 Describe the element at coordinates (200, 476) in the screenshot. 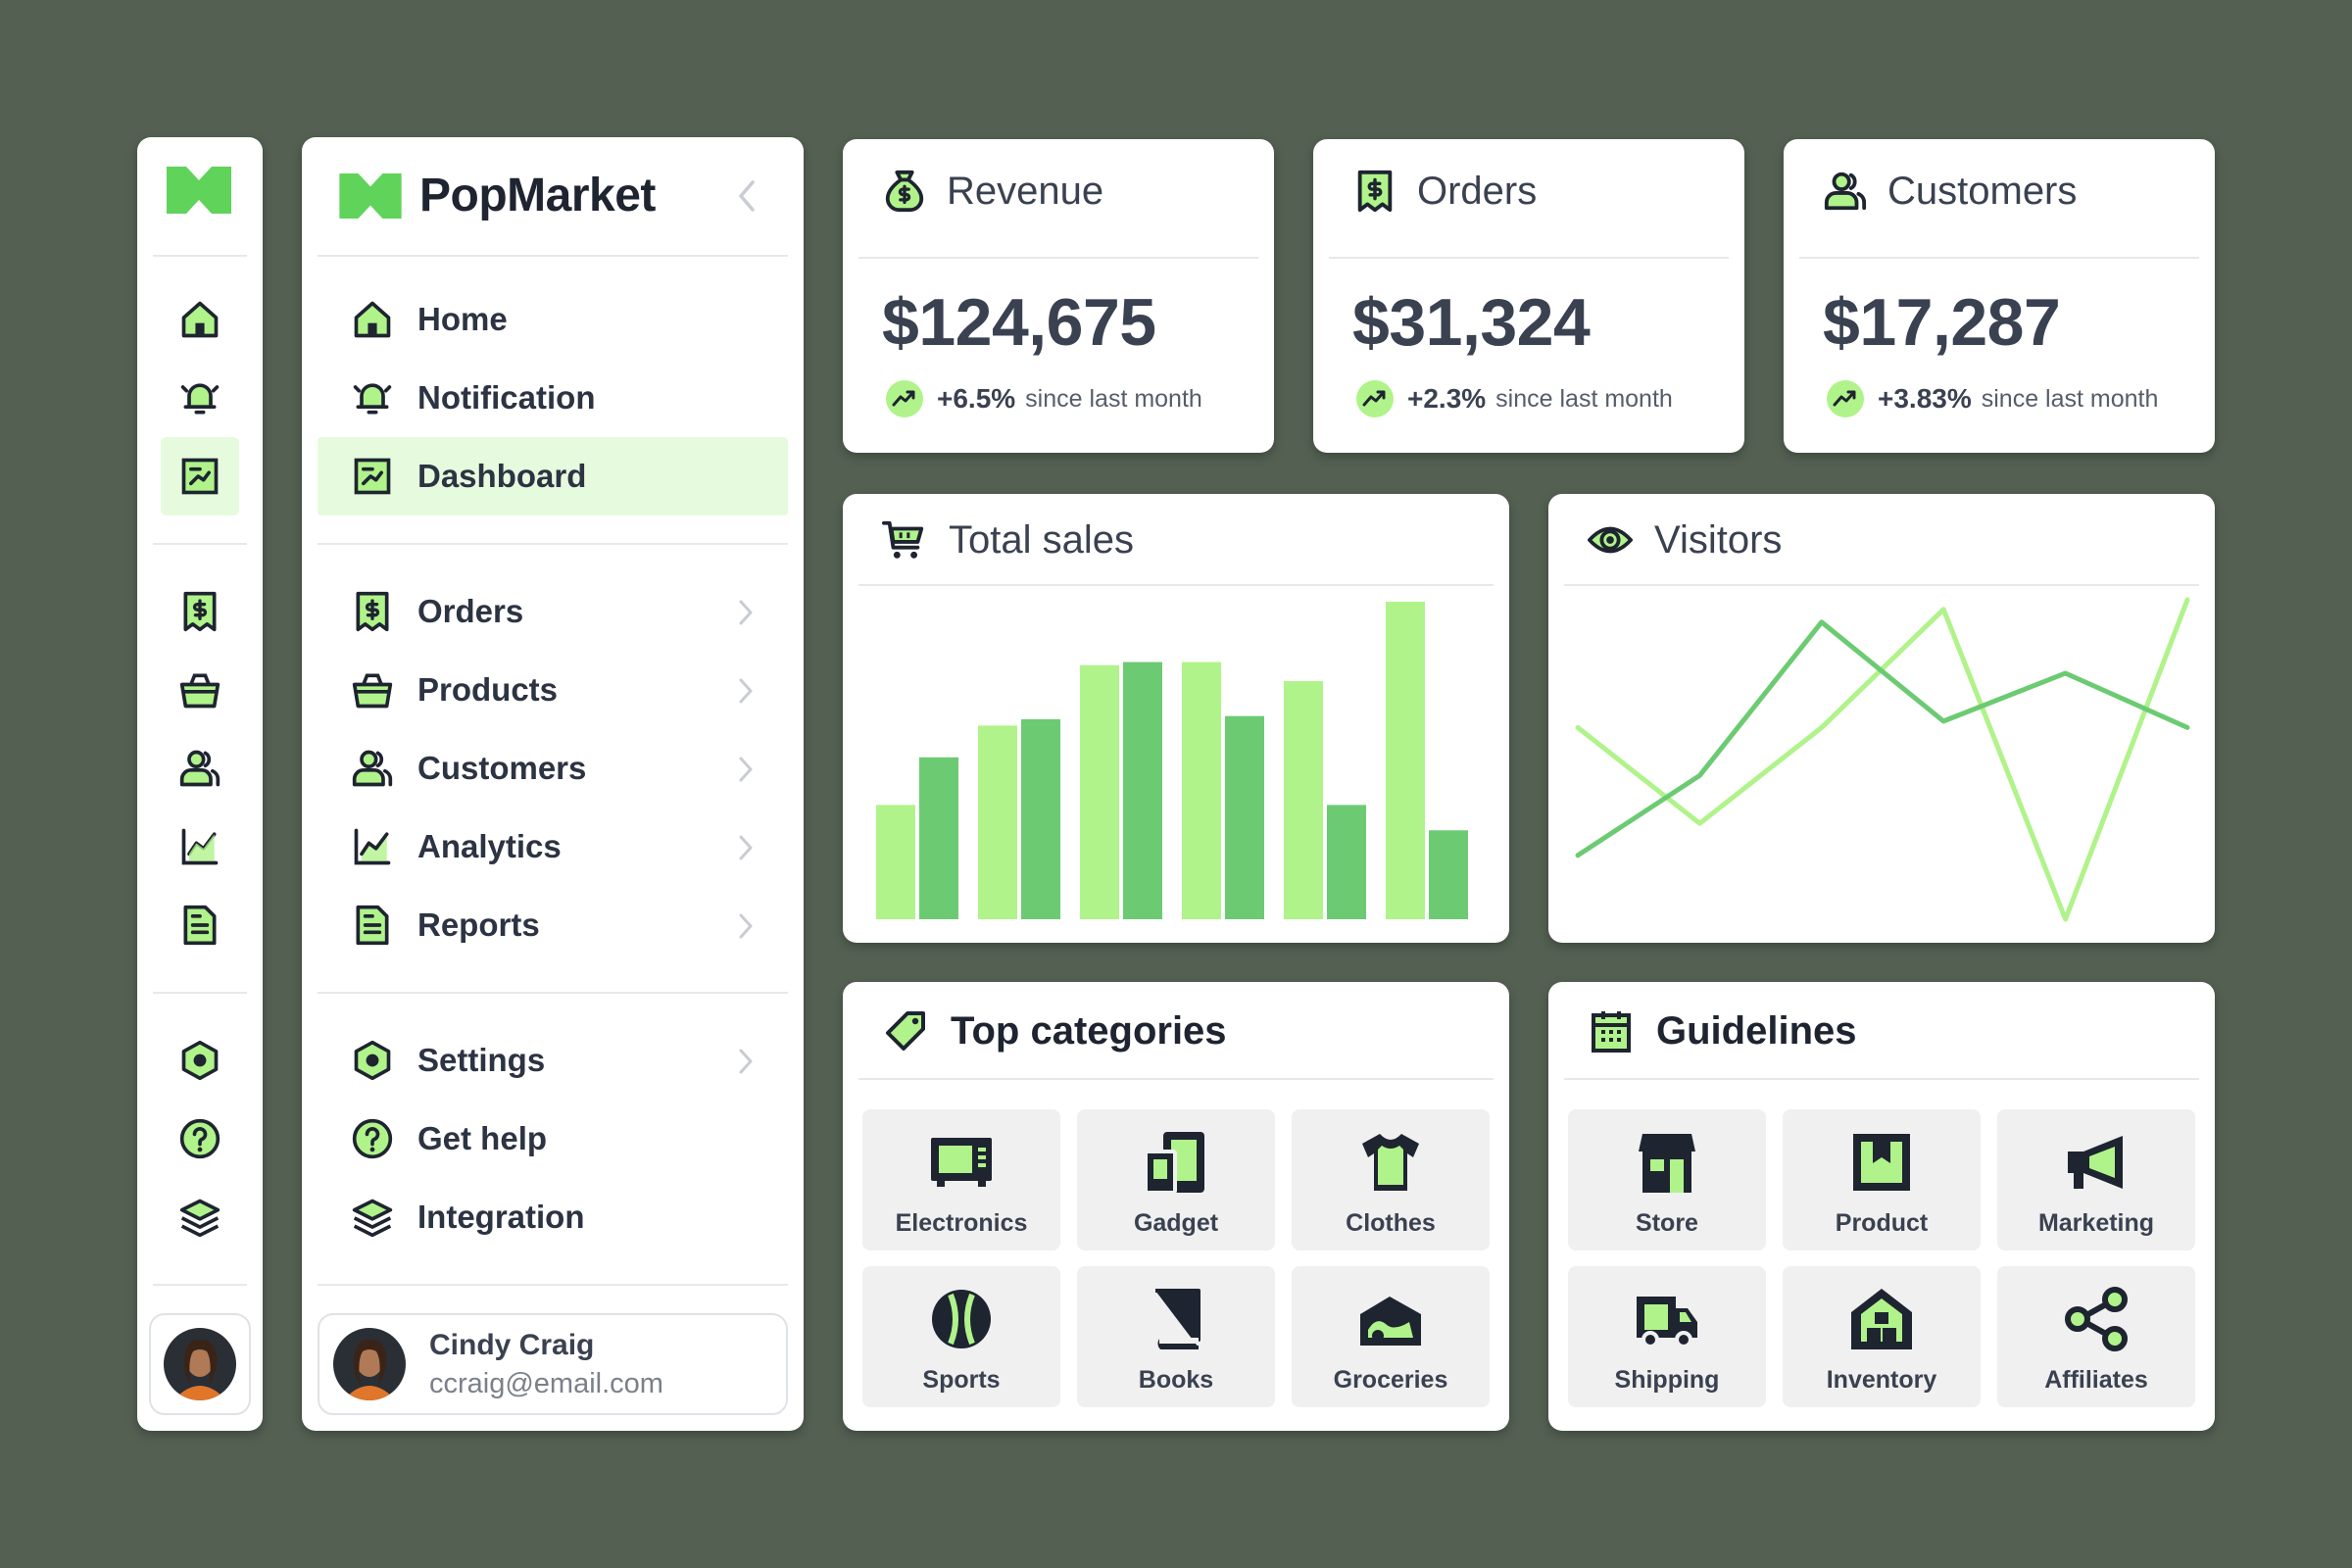

I see `rail-dashboard` at that location.